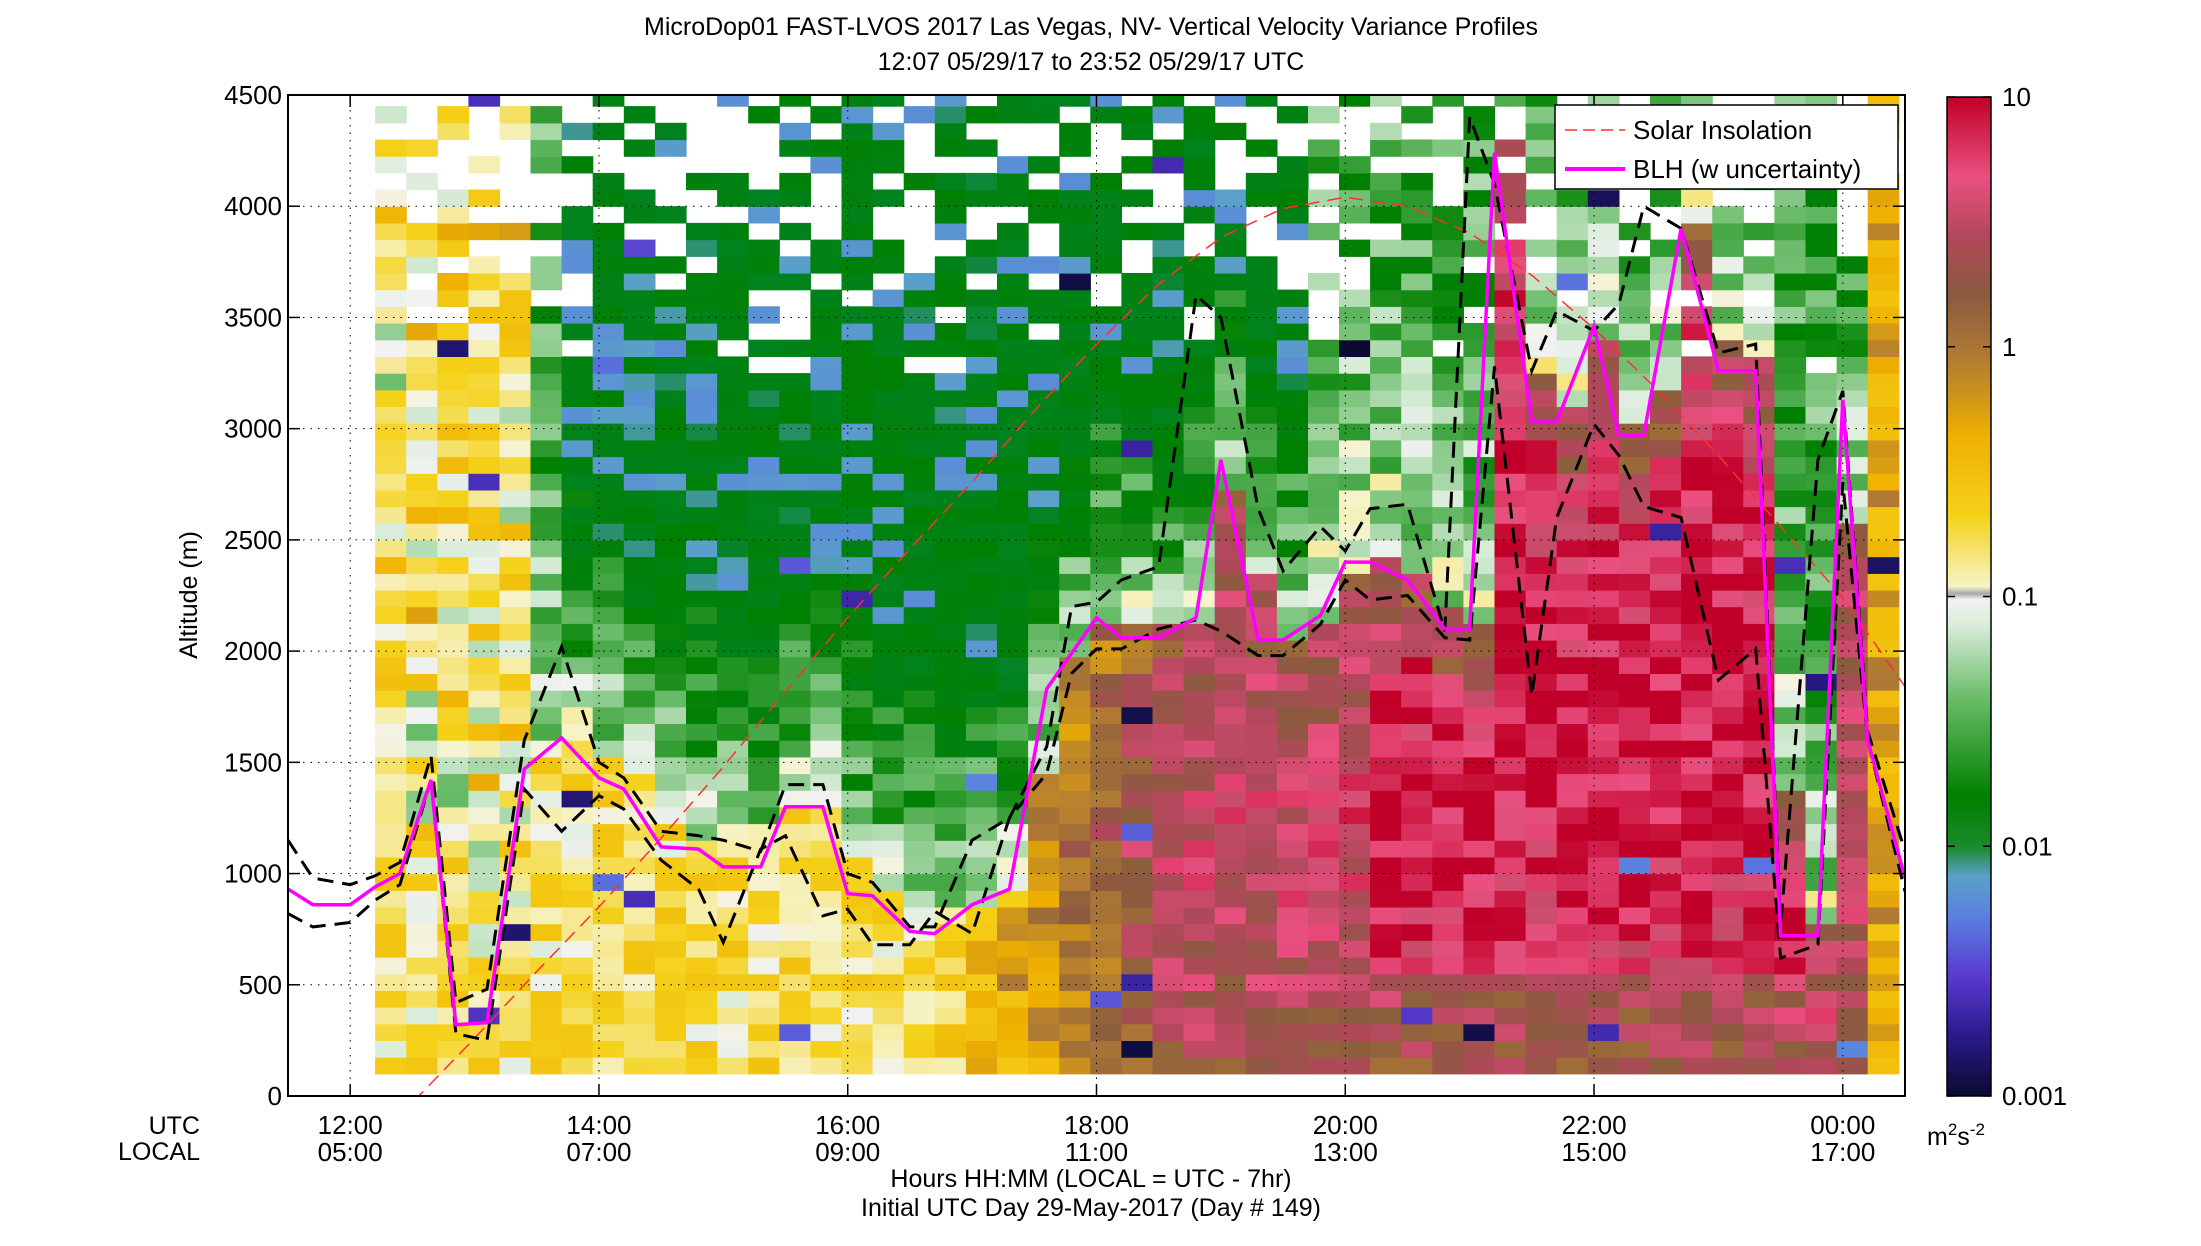 This screenshot has width=2201, height=1246. Describe the element at coordinates (2027, 846) in the screenshot. I see `colorbar-tick-label: 0.01` at that location.